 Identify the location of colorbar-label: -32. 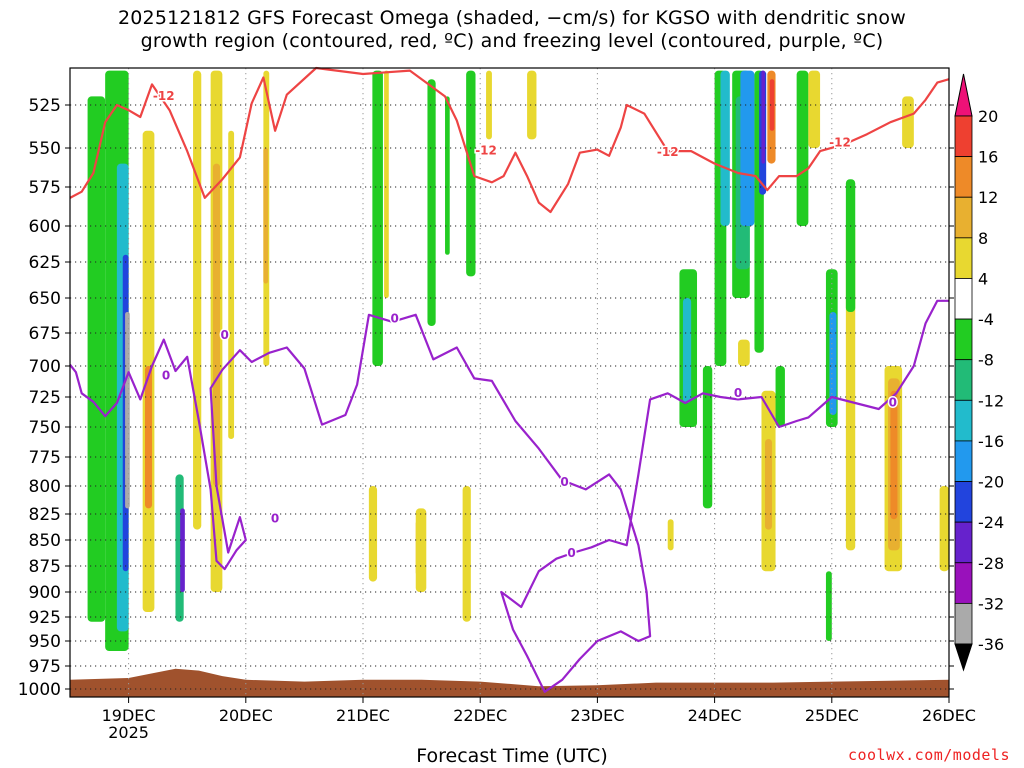
(991, 603).